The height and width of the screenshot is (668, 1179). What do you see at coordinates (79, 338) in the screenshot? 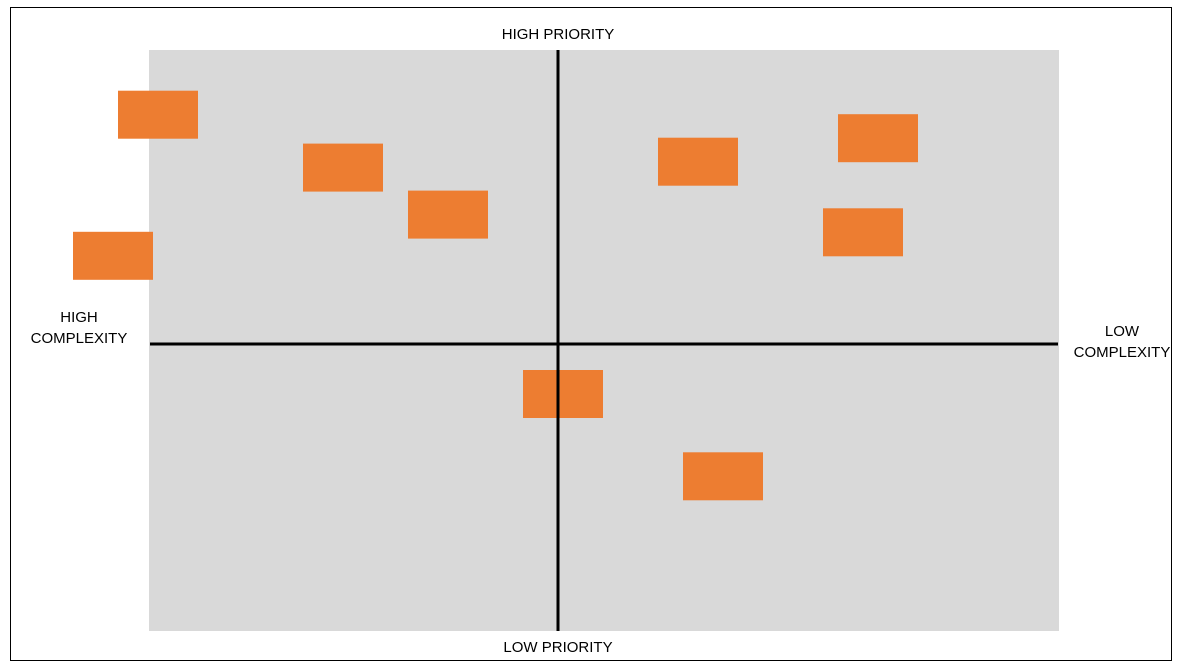
I see `high-complexity-label-line2: COMPLEXITY` at bounding box center [79, 338].